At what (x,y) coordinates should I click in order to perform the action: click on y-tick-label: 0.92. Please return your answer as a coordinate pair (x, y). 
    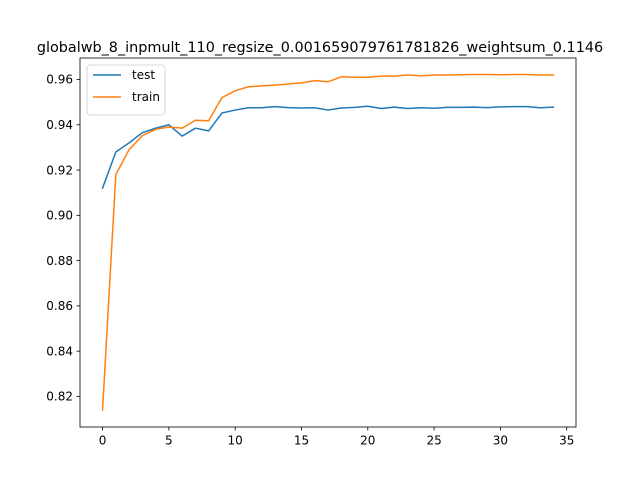
    Looking at the image, I should click on (59, 170).